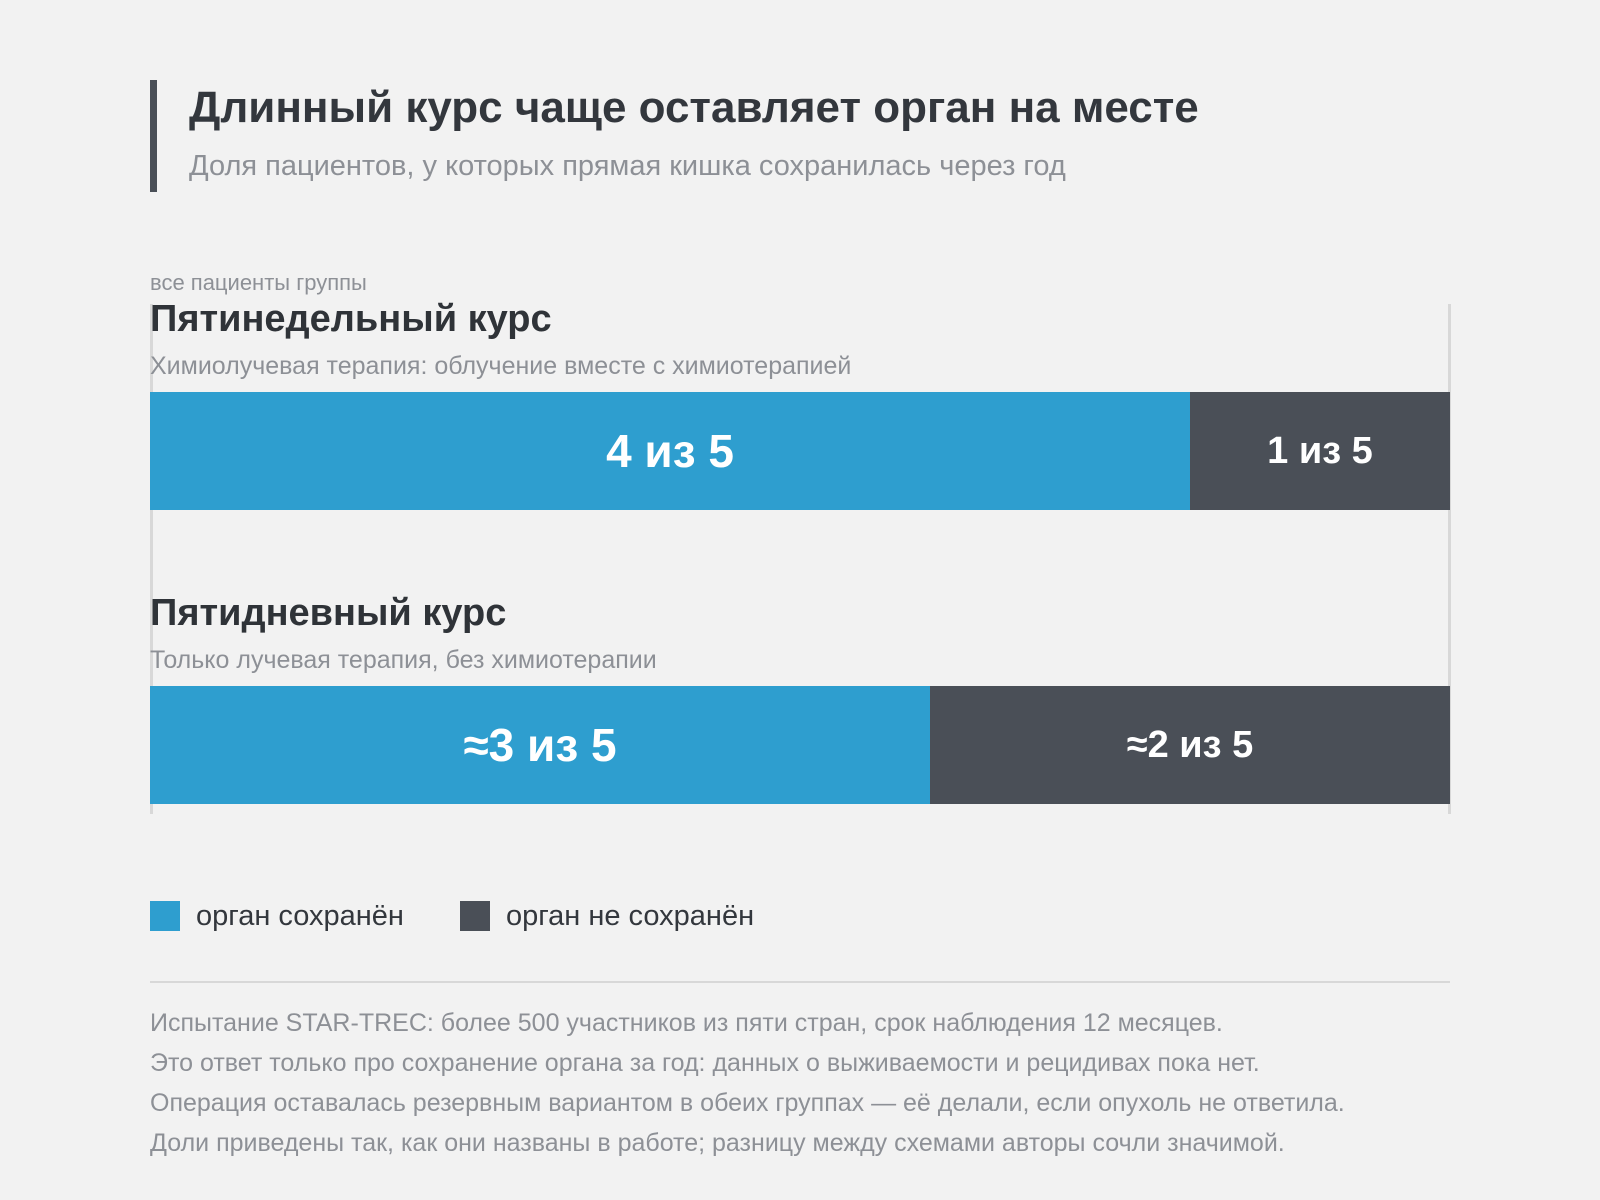  I want to click on scale-label: все пациенты группы, so click(258, 282).